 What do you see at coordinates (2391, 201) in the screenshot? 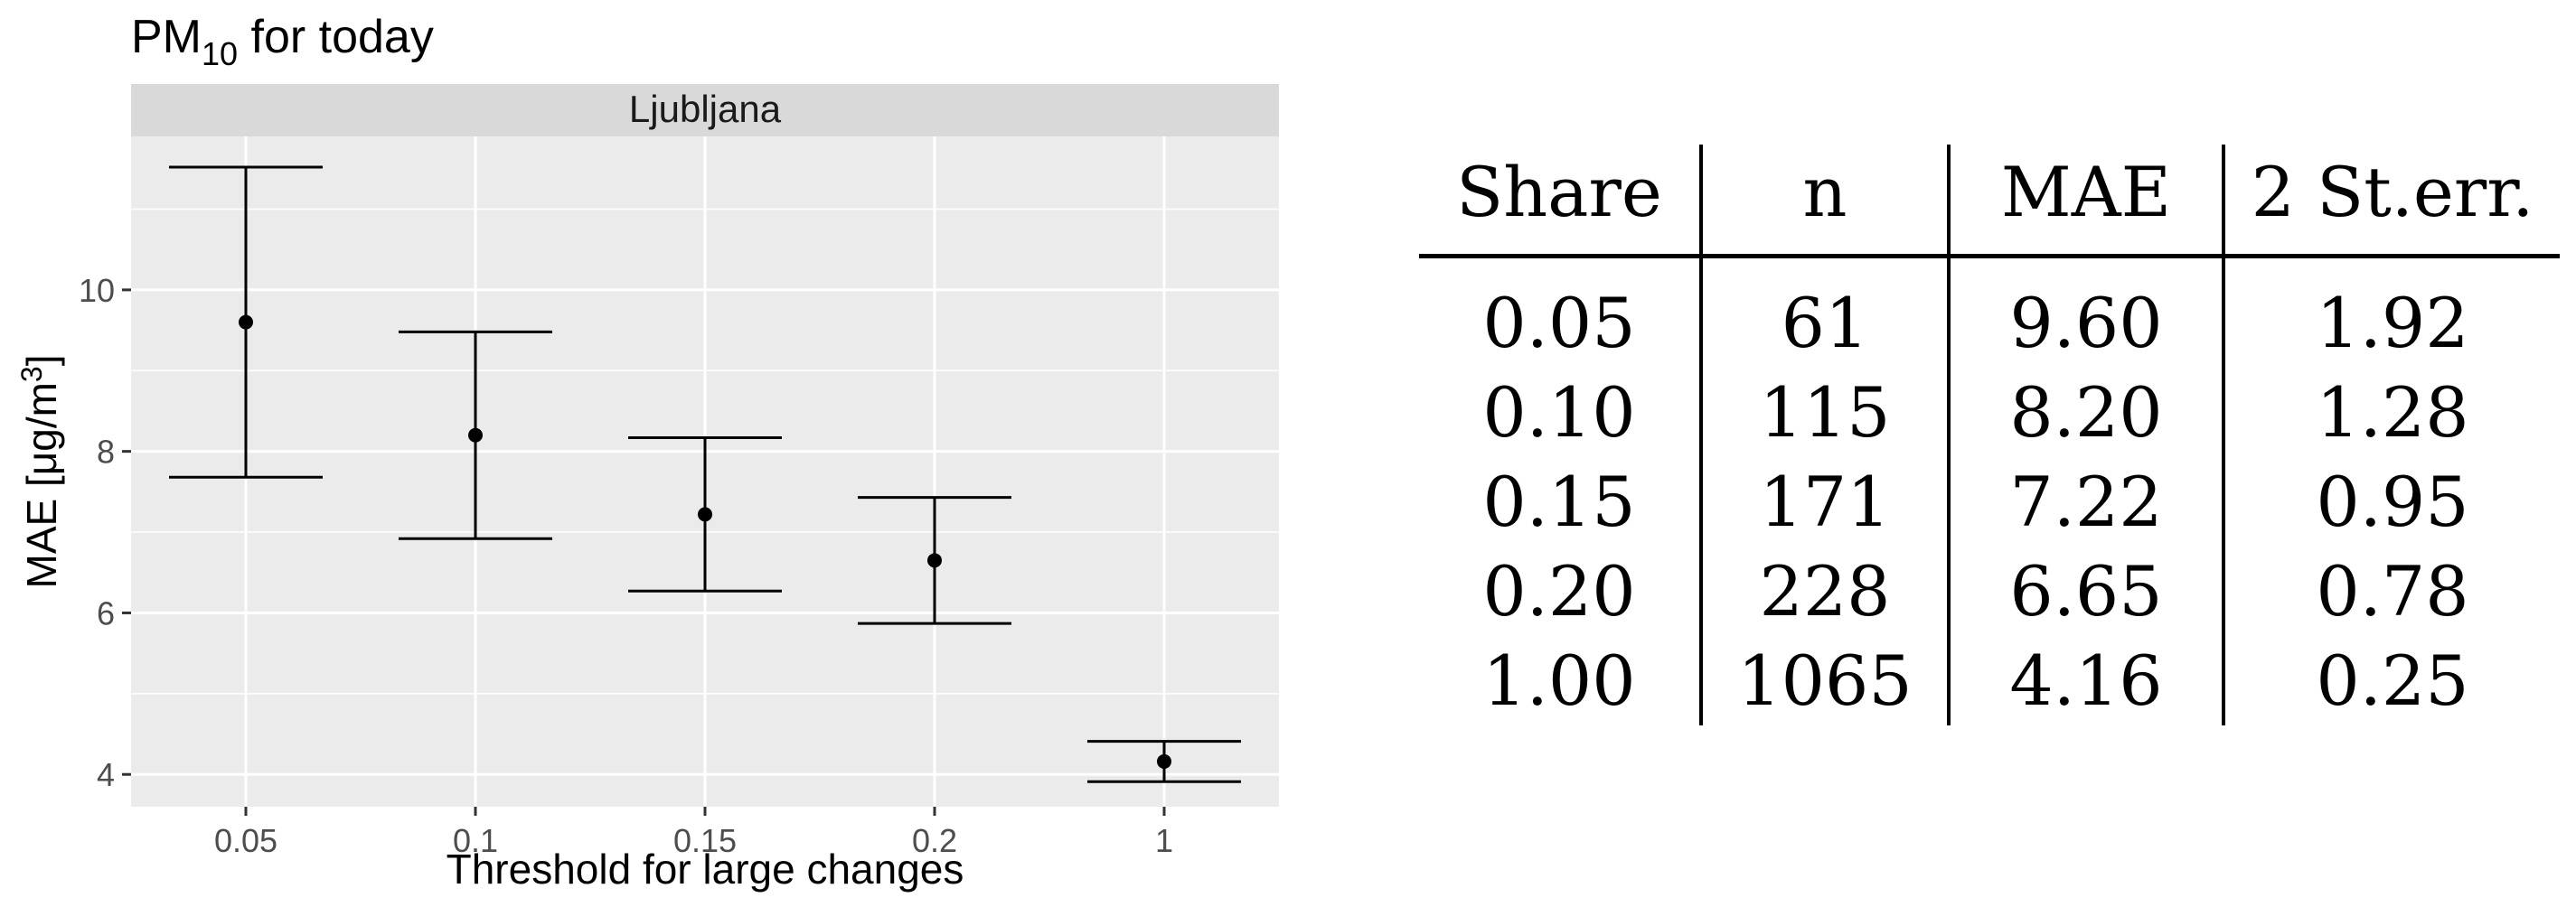
I see `header-st-err: 2 St.err.` at bounding box center [2391, 201].